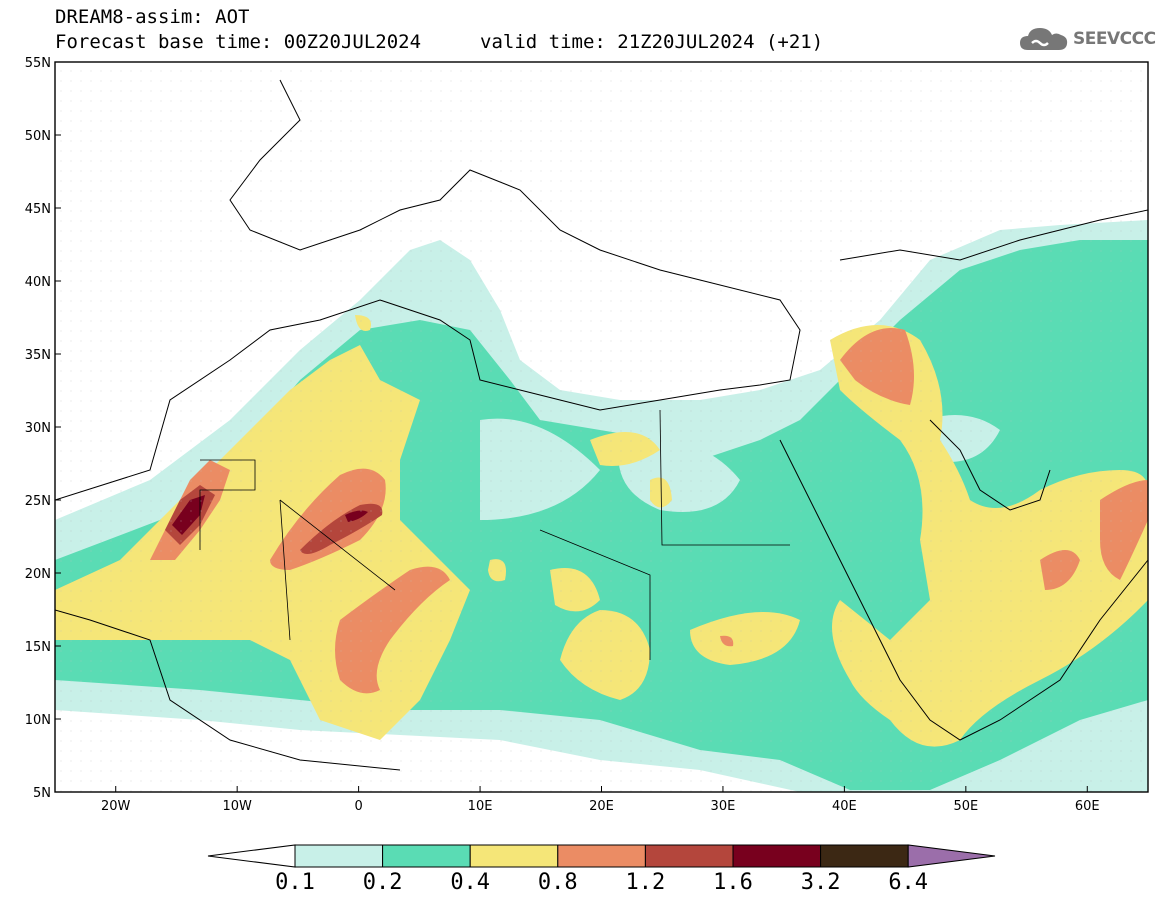 This screenshot has width=1165, height=905. Describe the element at coordinates (358, 806) in the screenshot. I see `lon-tick-label: 0` at that location.